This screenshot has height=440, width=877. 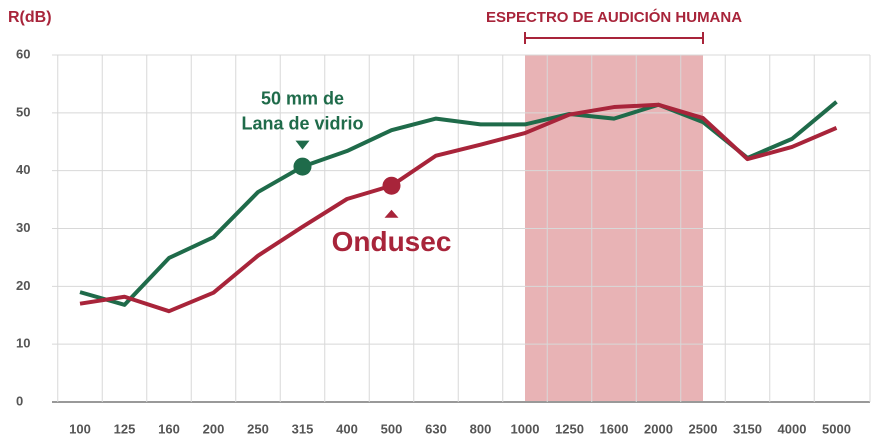 I want to click on y-tick-label: 30, so click(x=23, y=227).